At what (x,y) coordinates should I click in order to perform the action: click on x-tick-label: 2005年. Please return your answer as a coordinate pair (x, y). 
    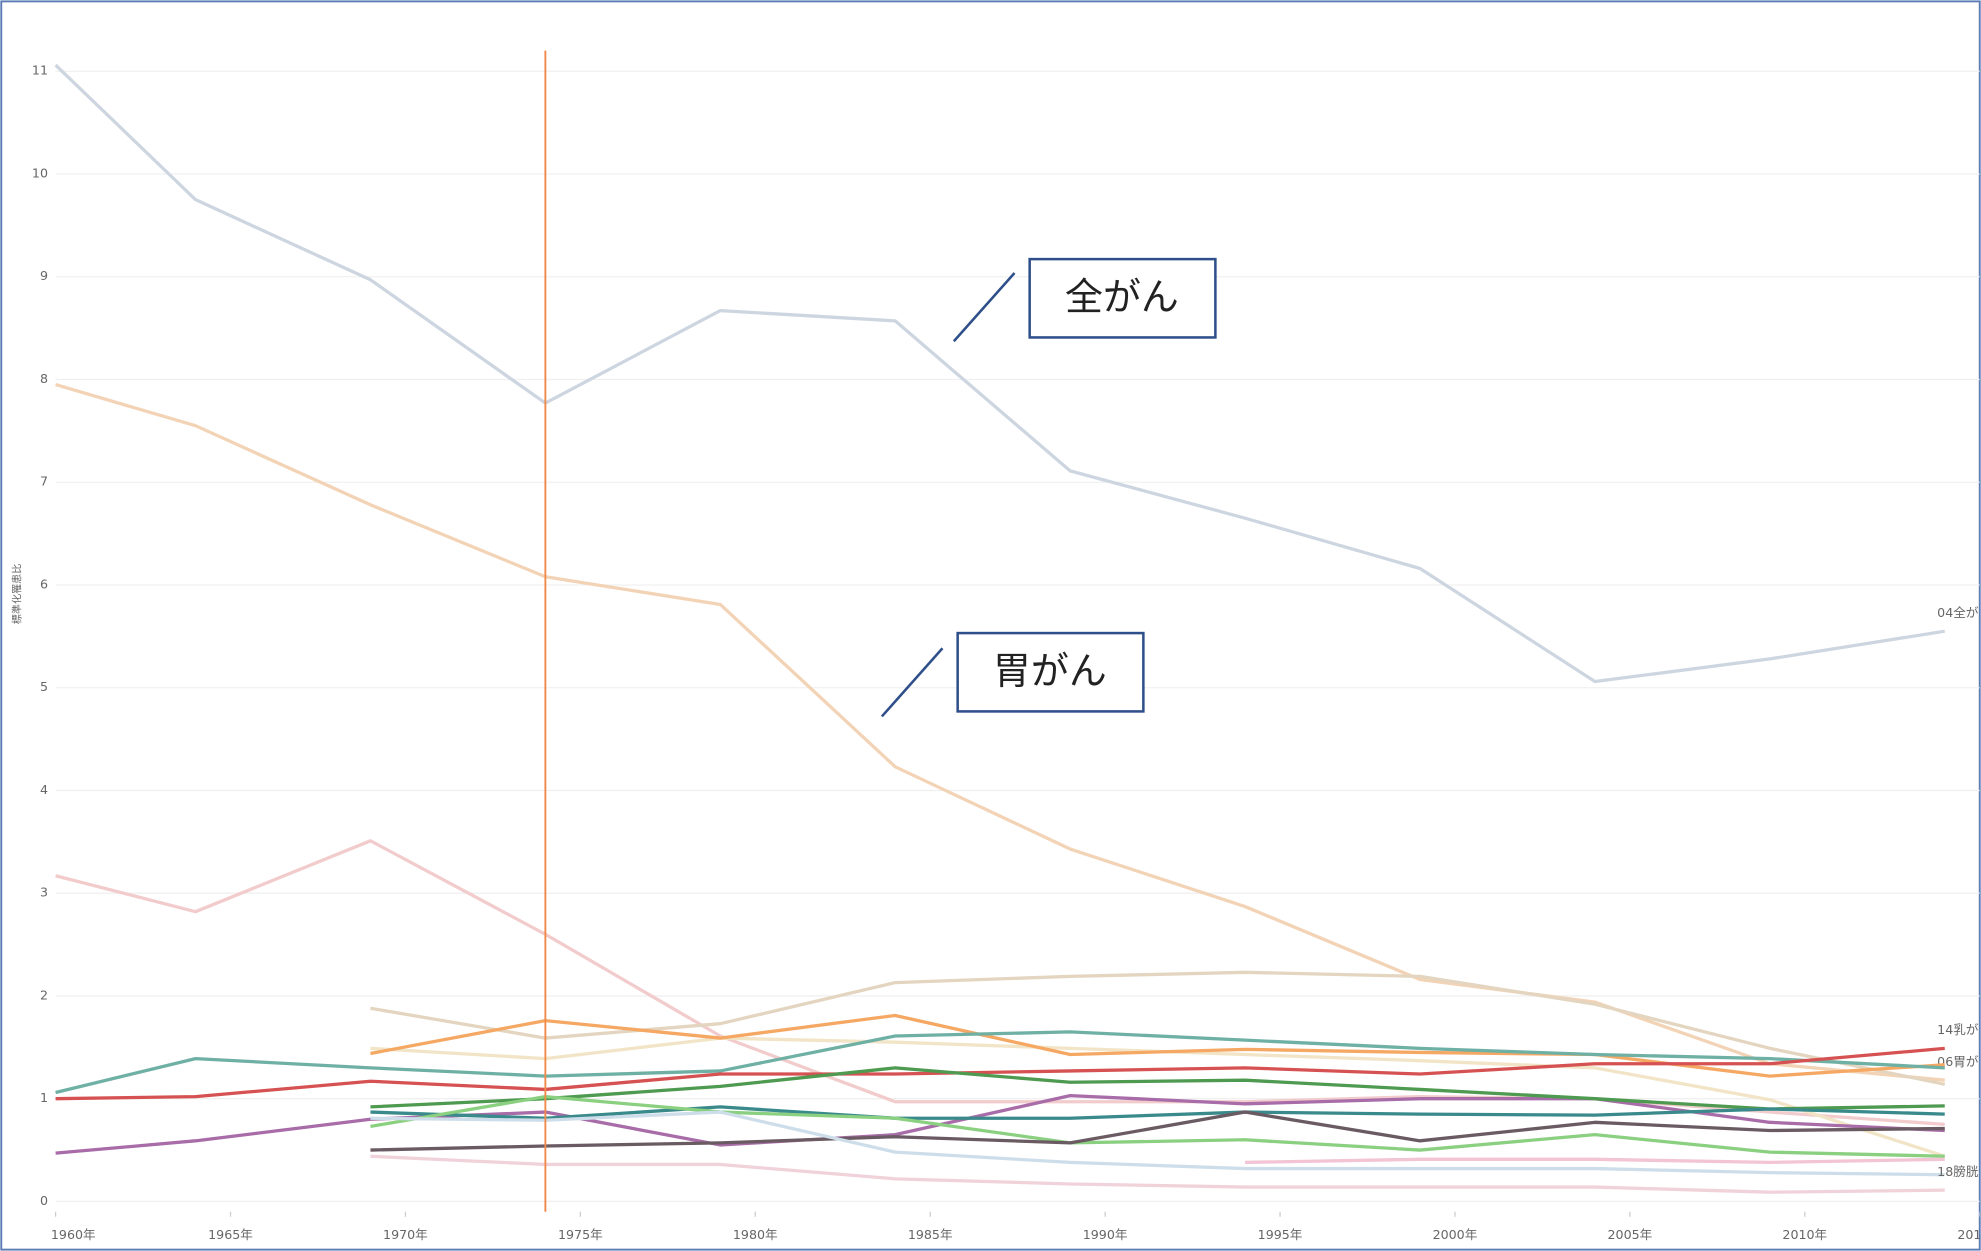
    Looking at the image, I should click on (1630, 1234).